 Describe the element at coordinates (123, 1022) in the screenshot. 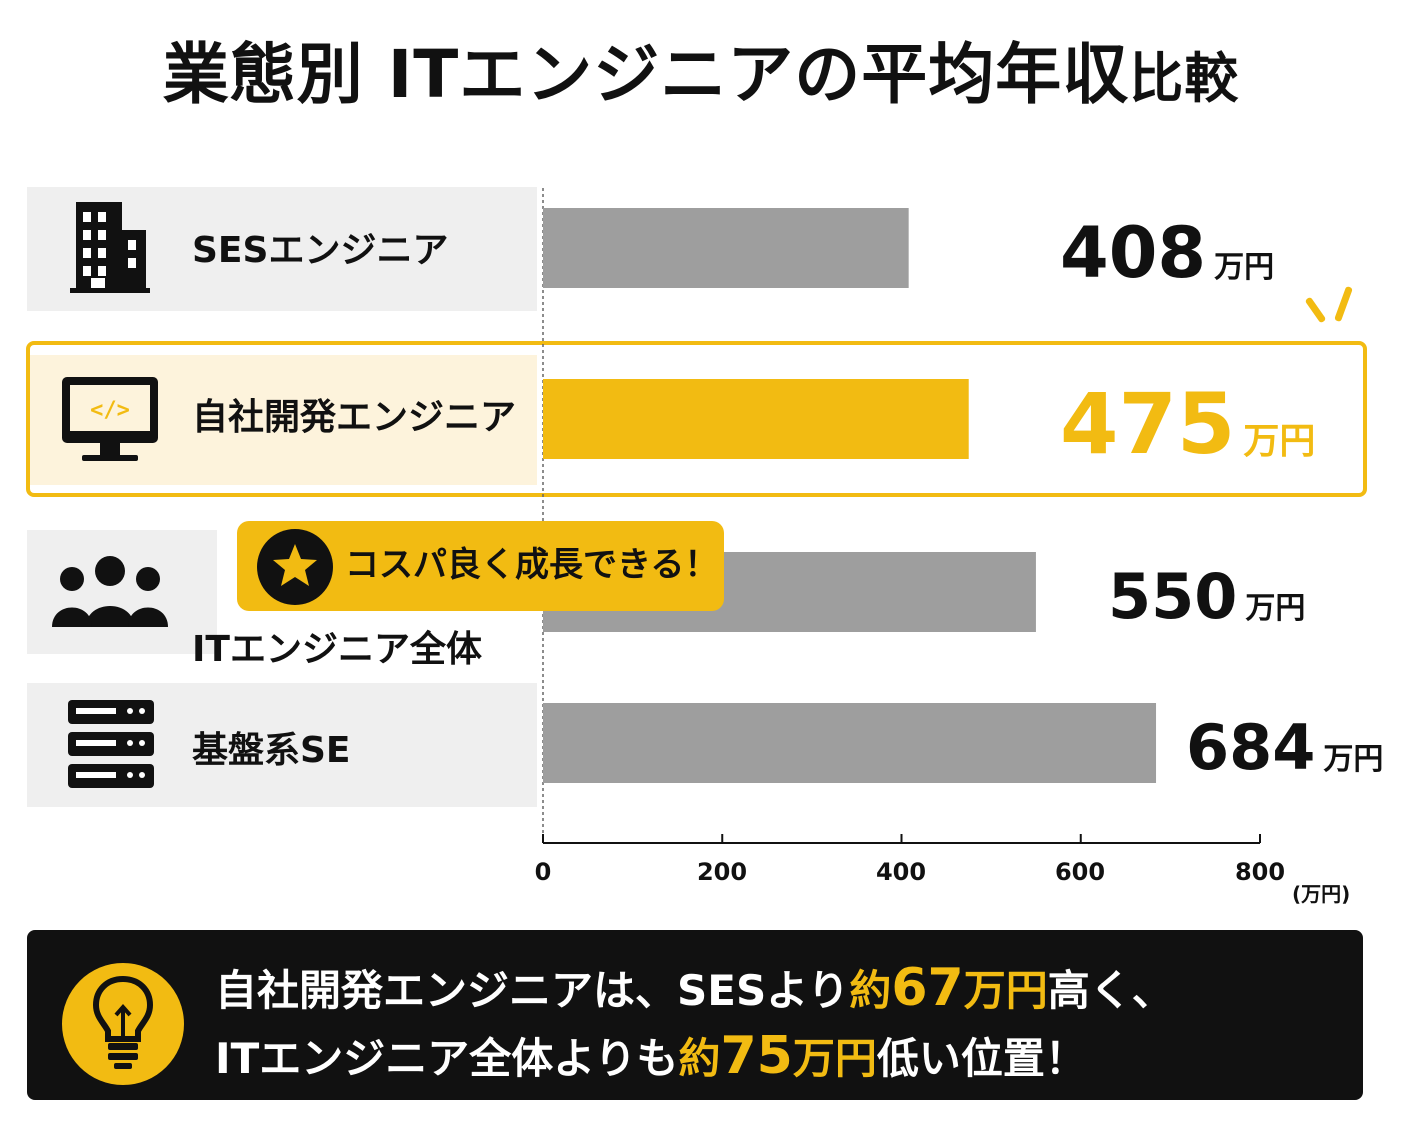

I see `lightbulb-icon` at that location.